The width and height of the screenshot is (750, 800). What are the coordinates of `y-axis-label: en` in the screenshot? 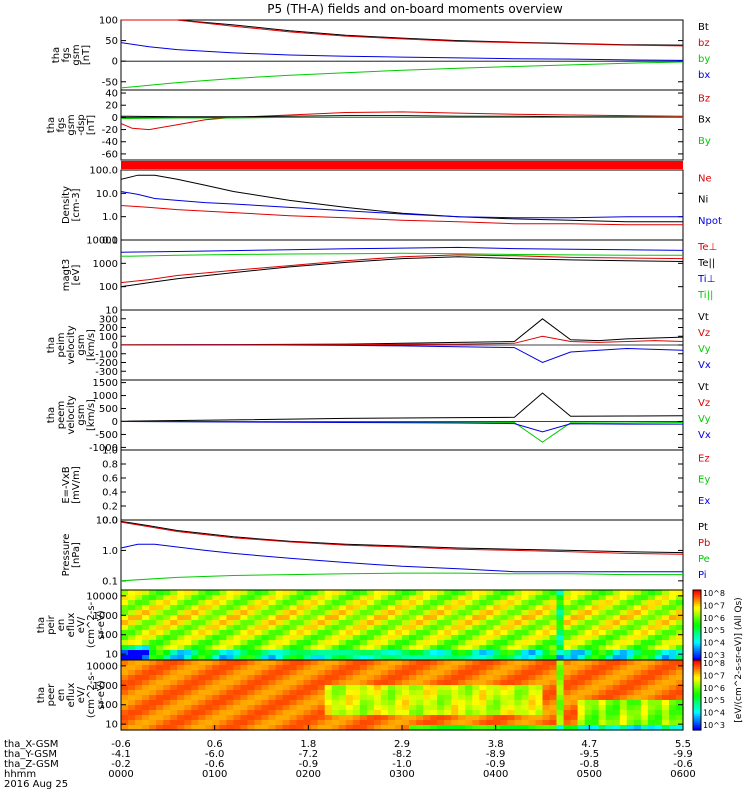 It's located at (61, 695).